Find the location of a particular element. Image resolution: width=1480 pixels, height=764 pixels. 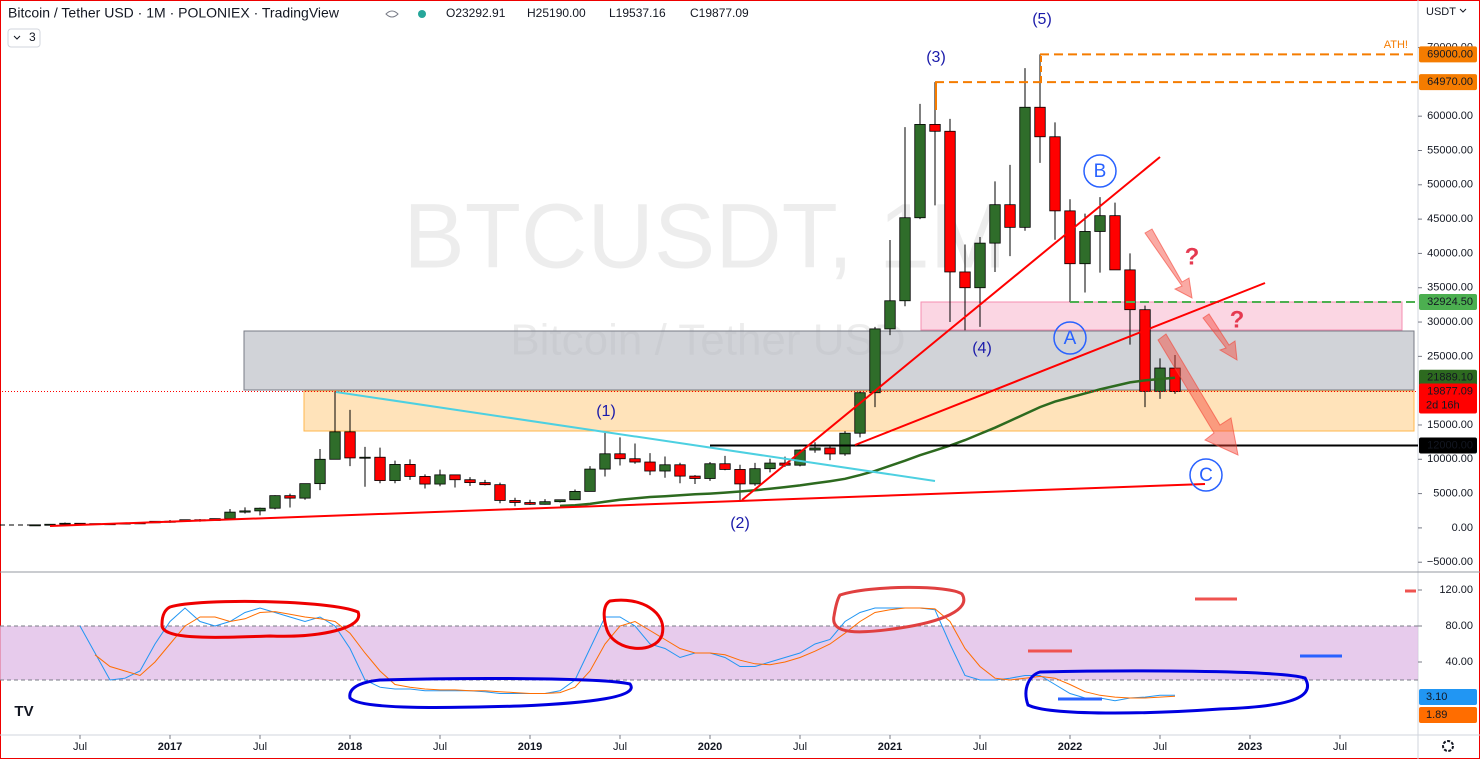

y-tick-label: 15000.00 is located at coordinates (1450, 425).